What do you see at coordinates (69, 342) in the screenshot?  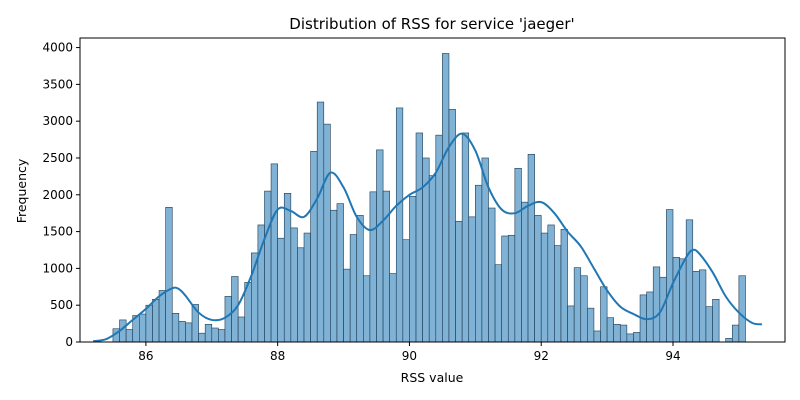 I see `y-tick-label: 0` at bounding box center [69, 342].